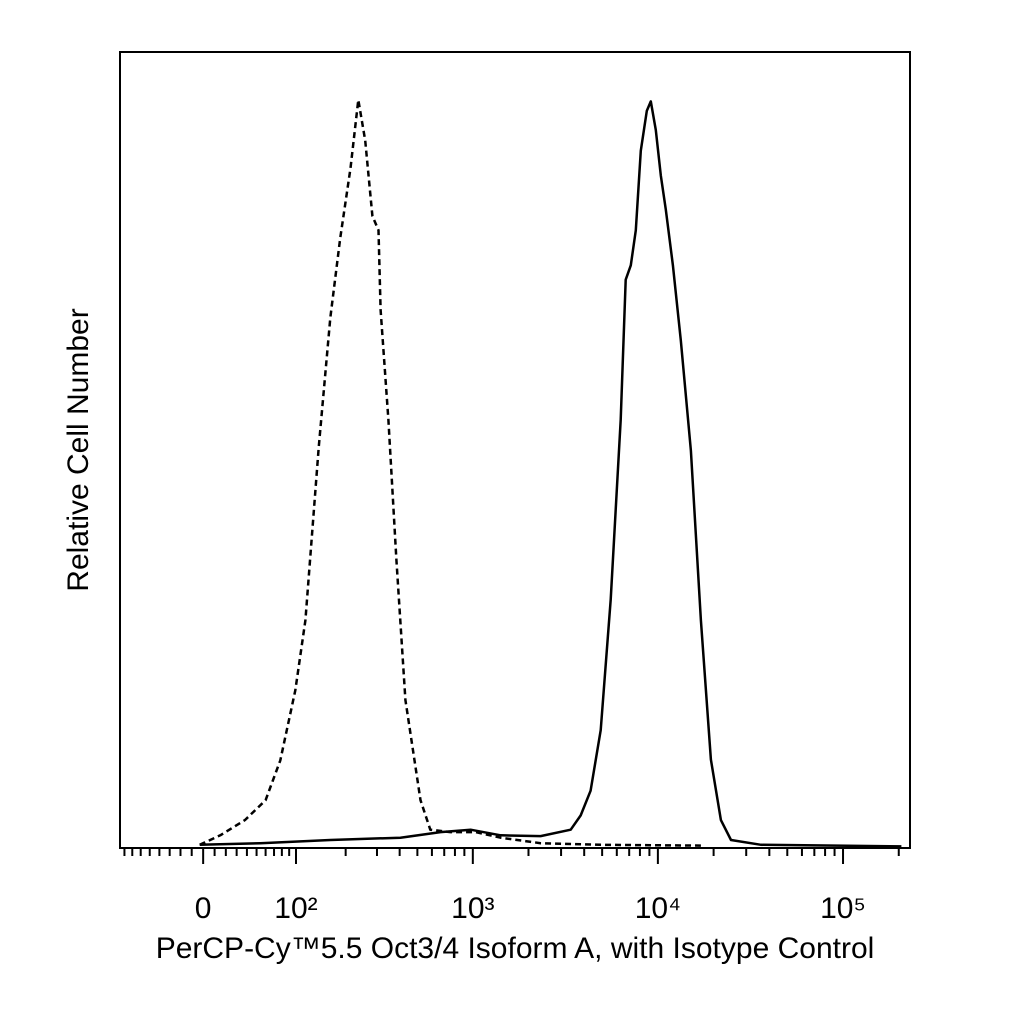 Image resolution: width=1024 pixels, height=1024 pixels. I want to click on x-tick-label: 10⁴, so click(658, 908).